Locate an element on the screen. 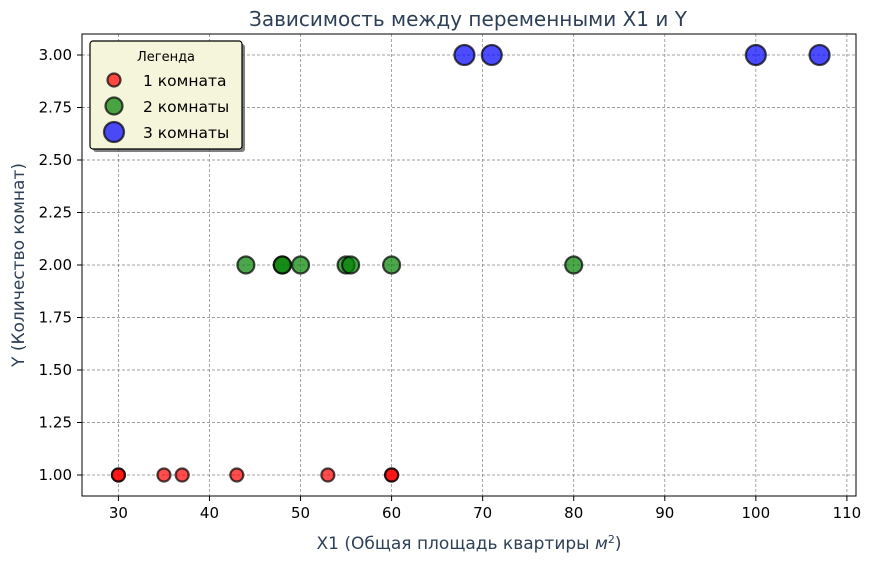  legend-box is located at coordinates (166, 95).